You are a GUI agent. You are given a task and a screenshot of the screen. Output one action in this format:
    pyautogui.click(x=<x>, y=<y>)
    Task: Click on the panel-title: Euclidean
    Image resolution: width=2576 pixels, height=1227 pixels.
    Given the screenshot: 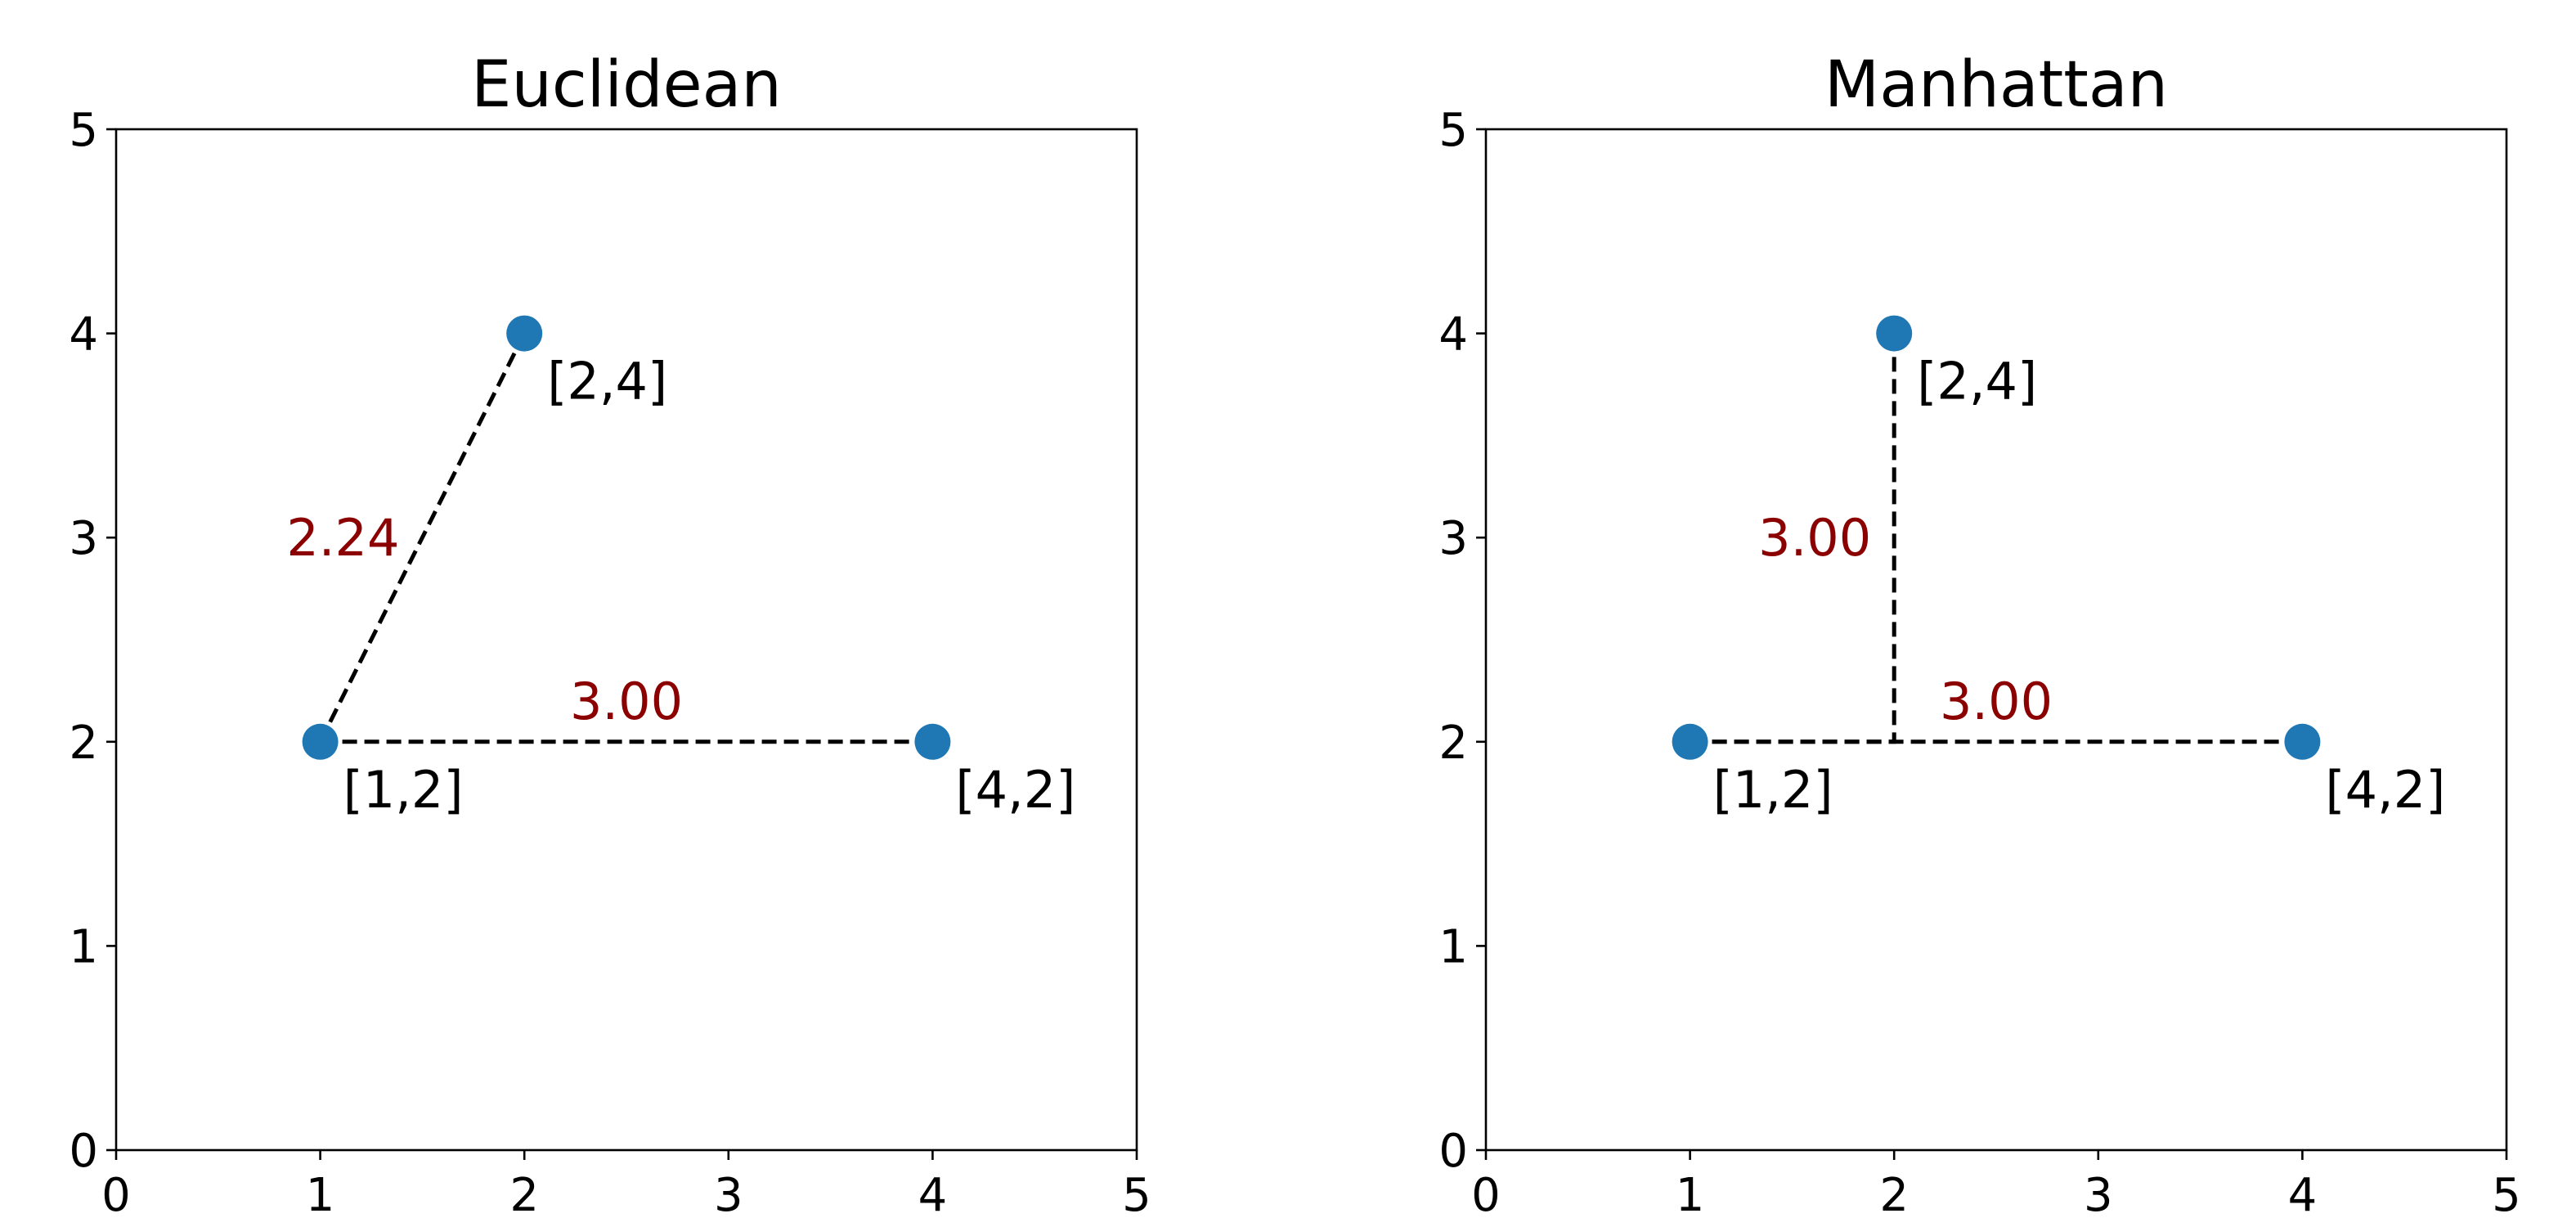 What is the action you would take?
    pyautogui.click(x=626, y=85)
    